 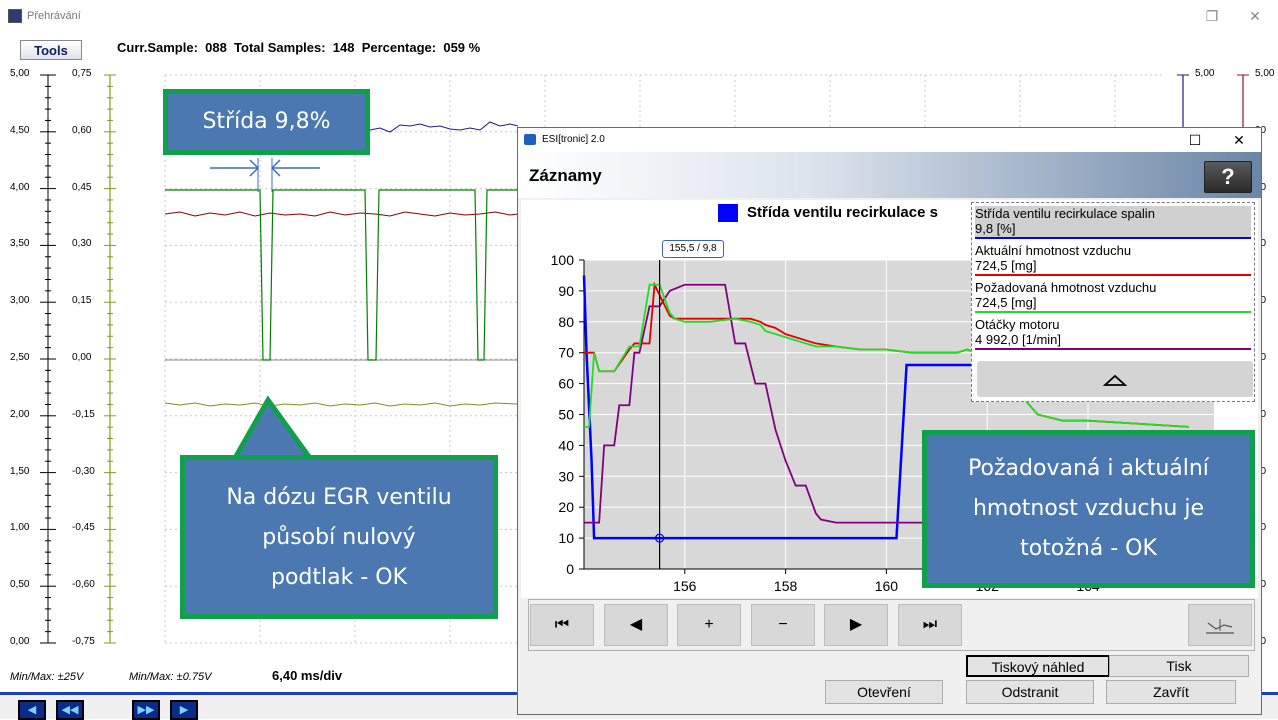 What do you see at coordinates (266, 122) in the screenshot?
I see `callout-duty-cycle: Střída 9,8%` at bounding box center [266, 122].